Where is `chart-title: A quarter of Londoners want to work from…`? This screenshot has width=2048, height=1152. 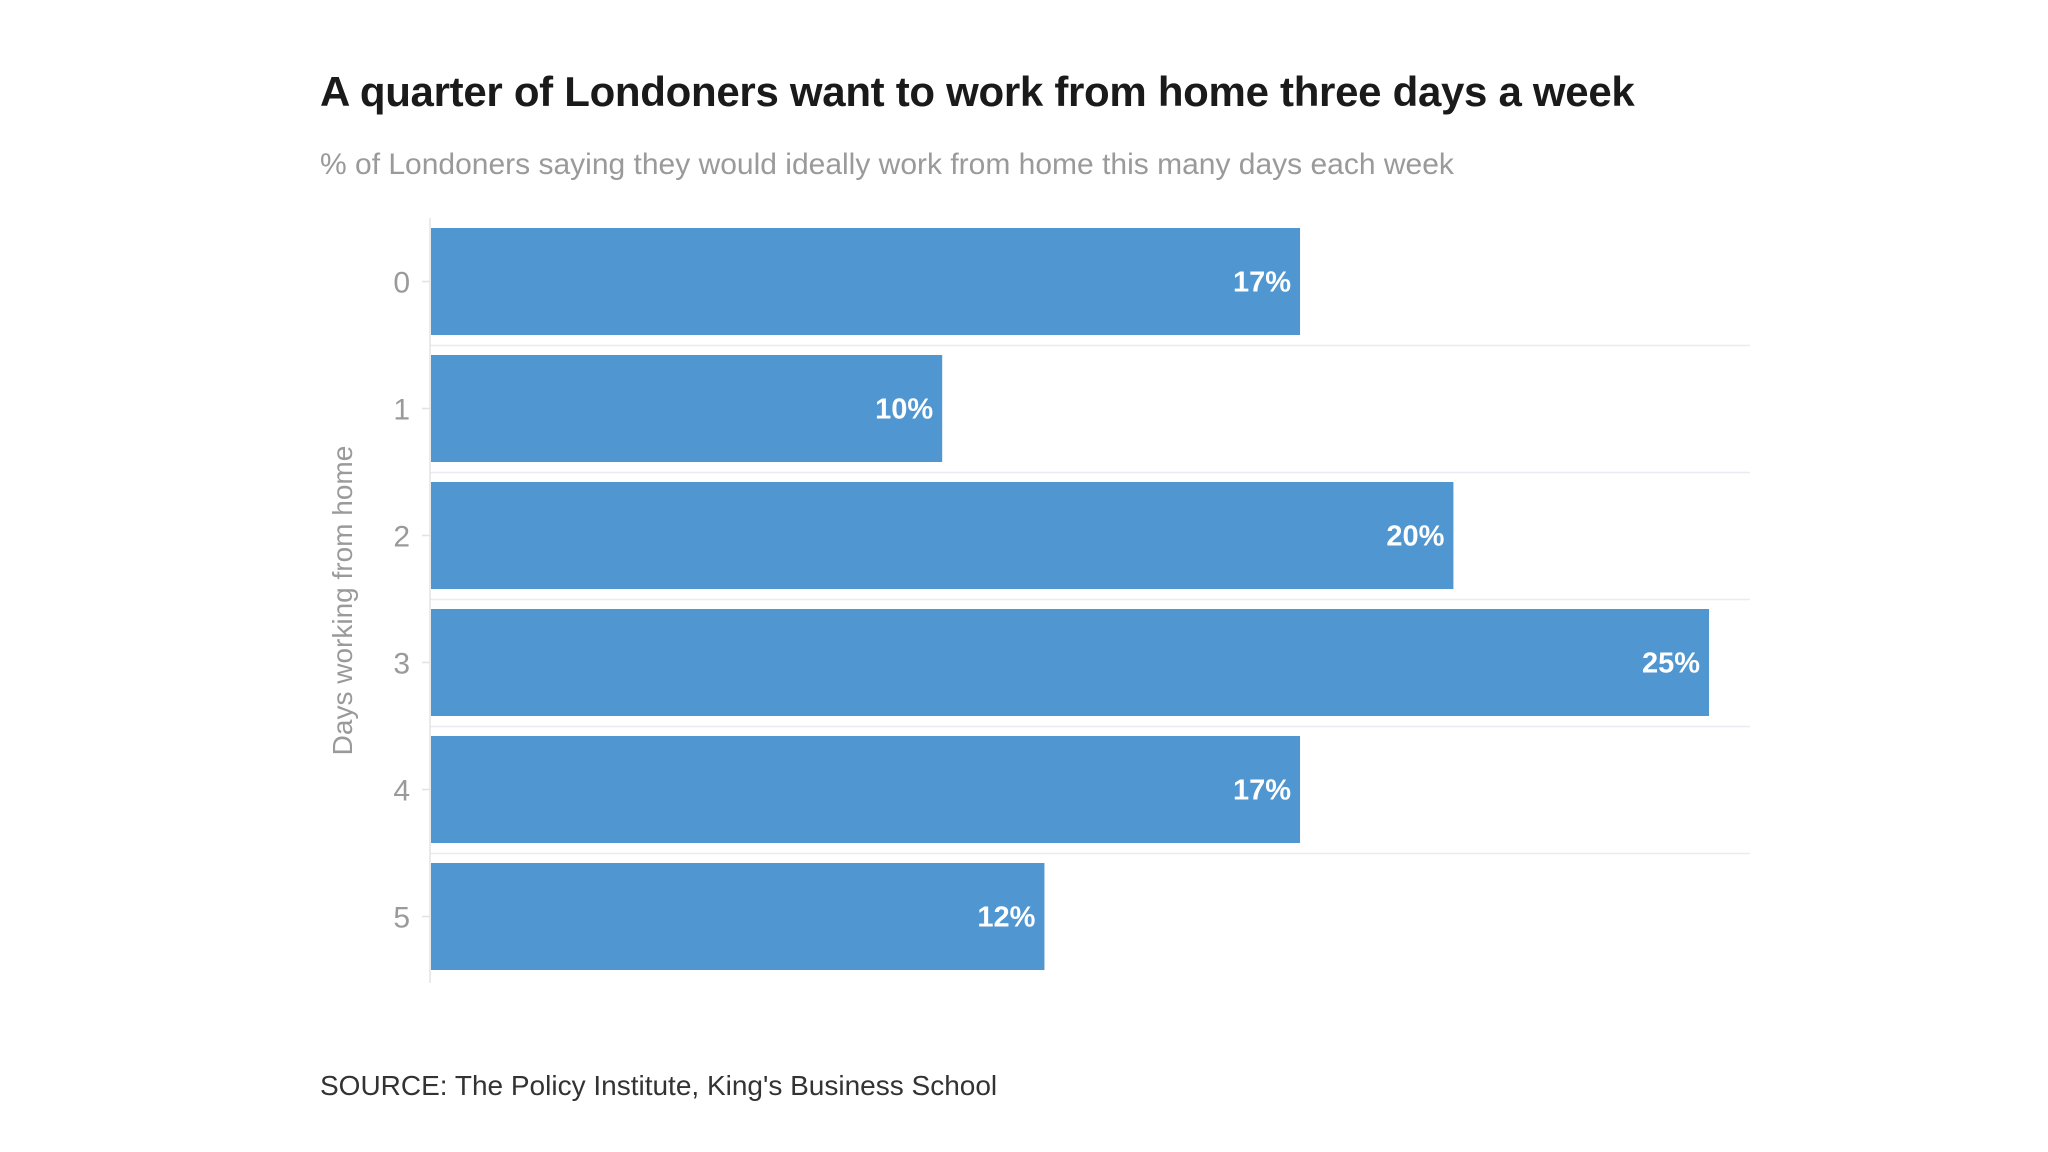
chart-title: A quarter of Londoners want to work from… is located at coordinates (977, 91).